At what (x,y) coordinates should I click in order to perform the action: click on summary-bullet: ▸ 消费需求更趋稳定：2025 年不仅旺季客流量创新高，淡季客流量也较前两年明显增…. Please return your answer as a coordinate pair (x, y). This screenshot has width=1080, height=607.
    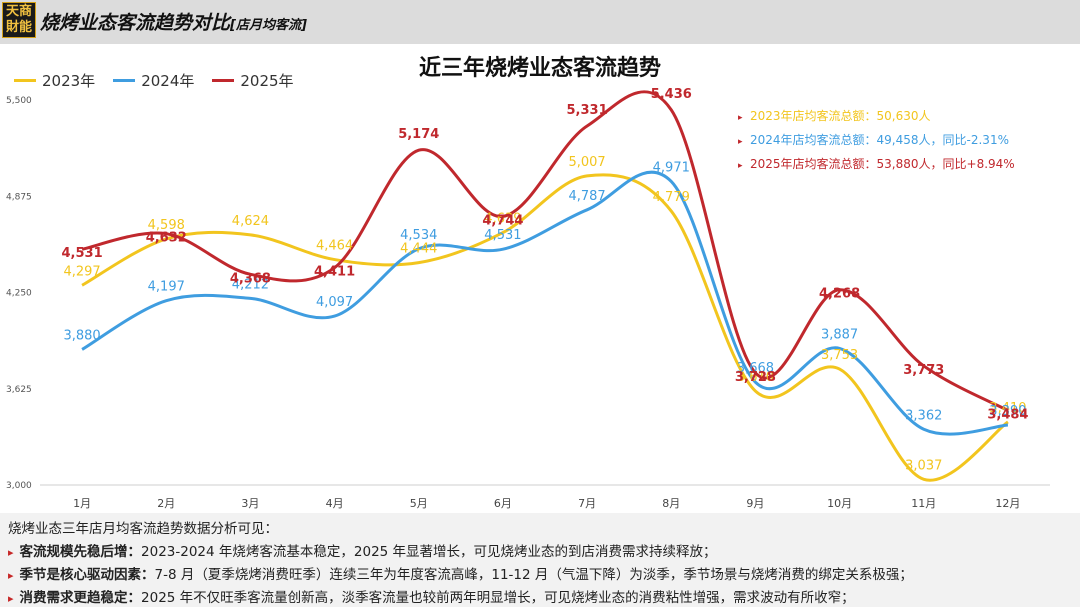
    Looking at the image, I should click on (431, 596).